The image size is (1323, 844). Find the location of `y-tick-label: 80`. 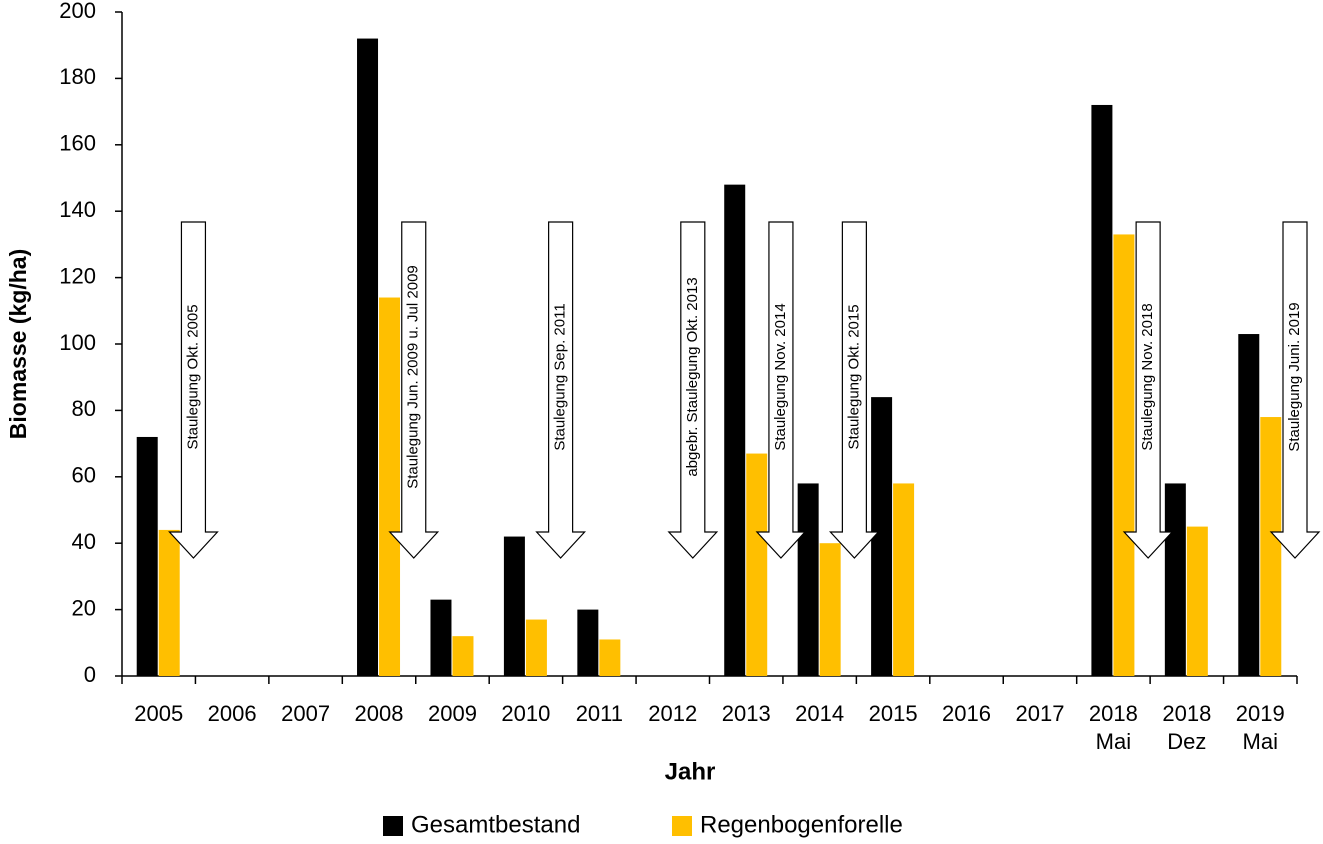

y-tick-label: 80 is located at coordinates (84, 408).